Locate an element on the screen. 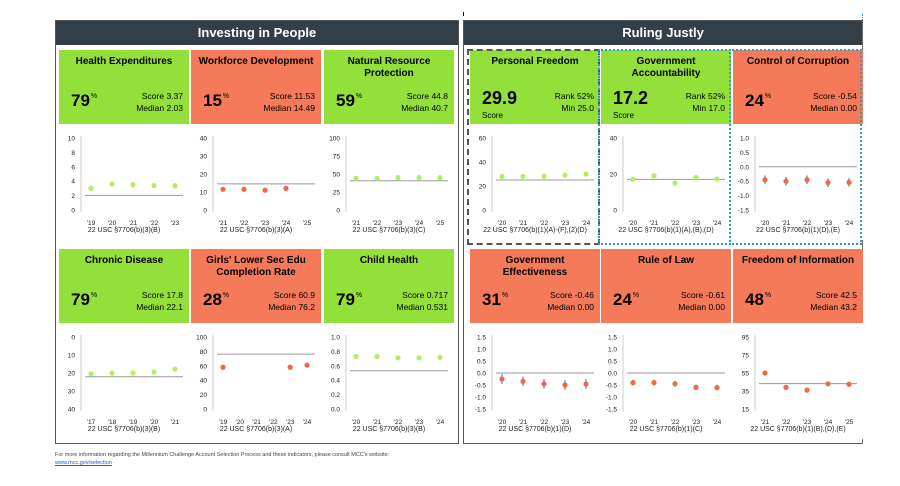  y-tick-label: 40 is located at coordinates (204, 381).